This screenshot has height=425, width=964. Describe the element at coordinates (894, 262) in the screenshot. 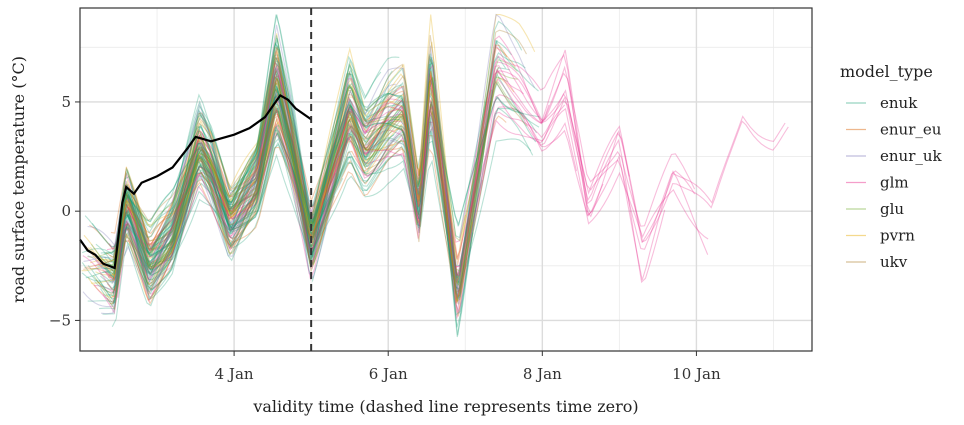

I see `legend-label-ukv: ukv` at that location.